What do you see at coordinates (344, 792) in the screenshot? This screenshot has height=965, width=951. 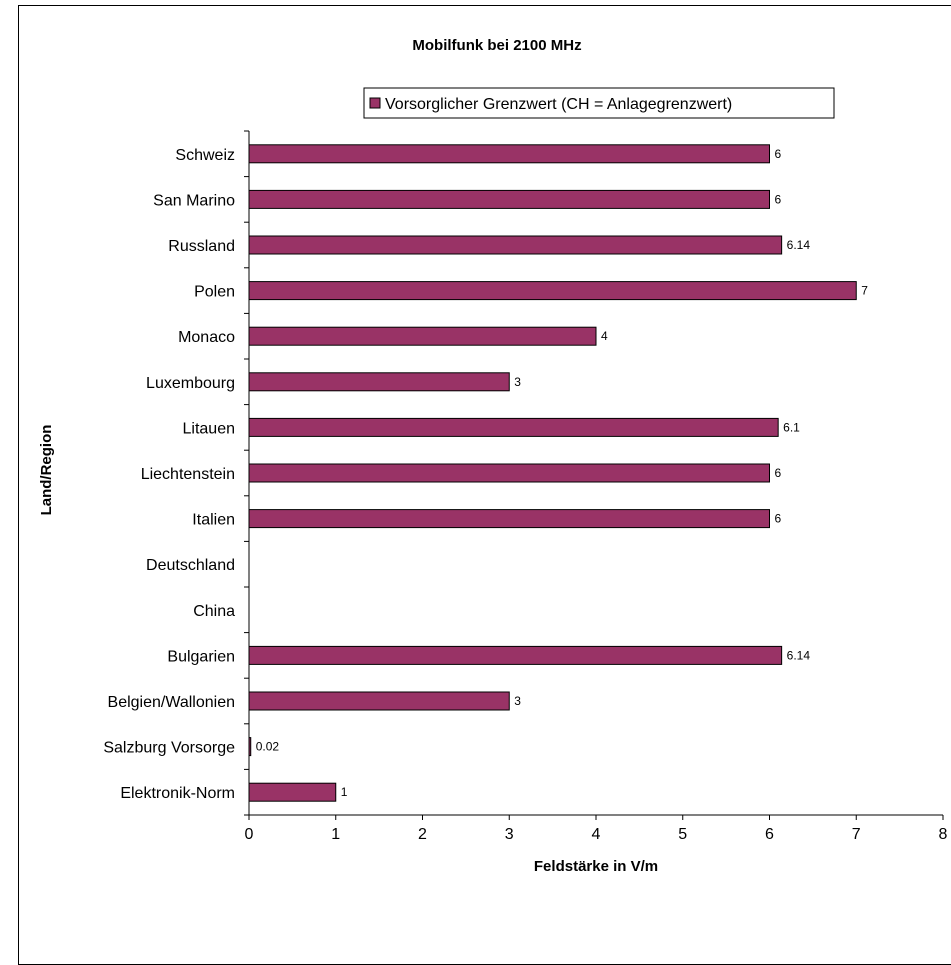 I see `data-label: 1` at bounding box center [344, 792].